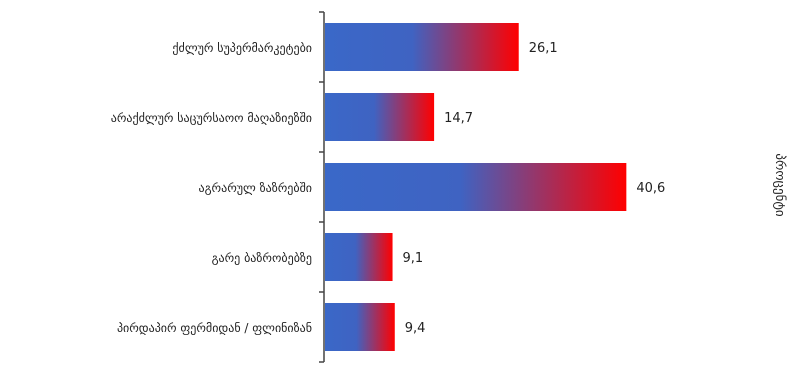 This screenshot has height=367, width=798. I want to click on category-label: არაქძლურ საცურსაოო მაღაზიეზში, so click(211, 118).